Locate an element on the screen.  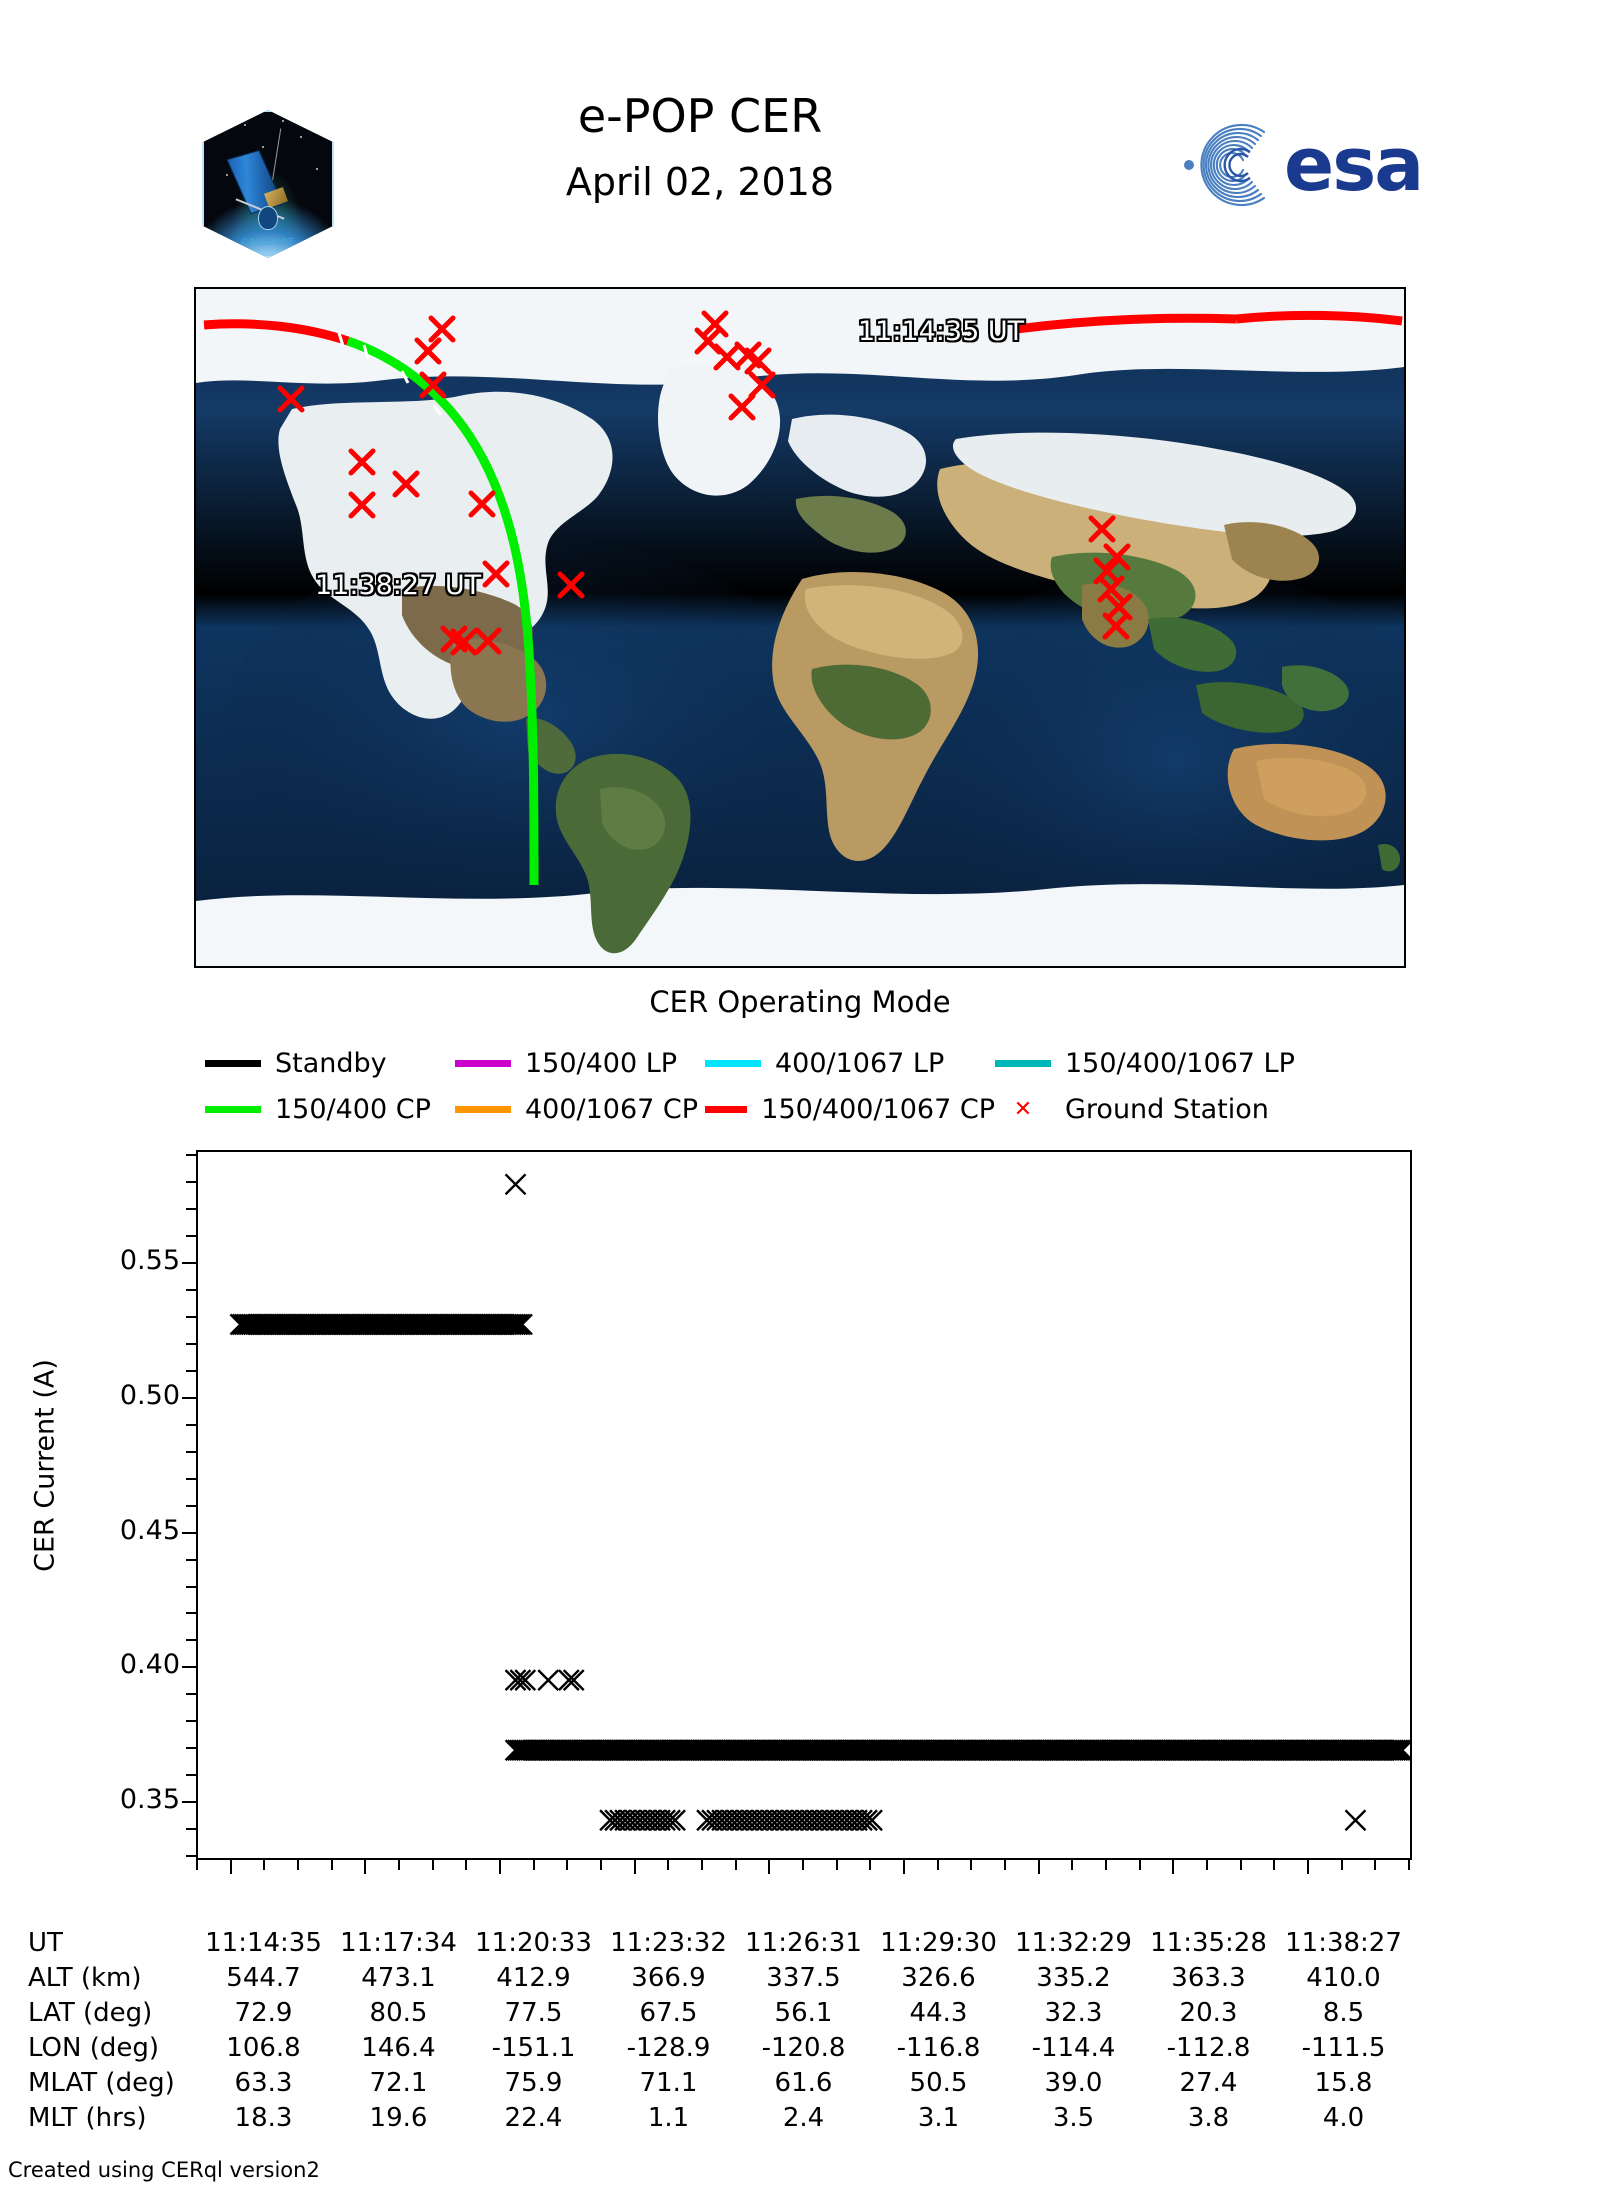
table-cell: 72.9 is located at coordinates (263, 2012).